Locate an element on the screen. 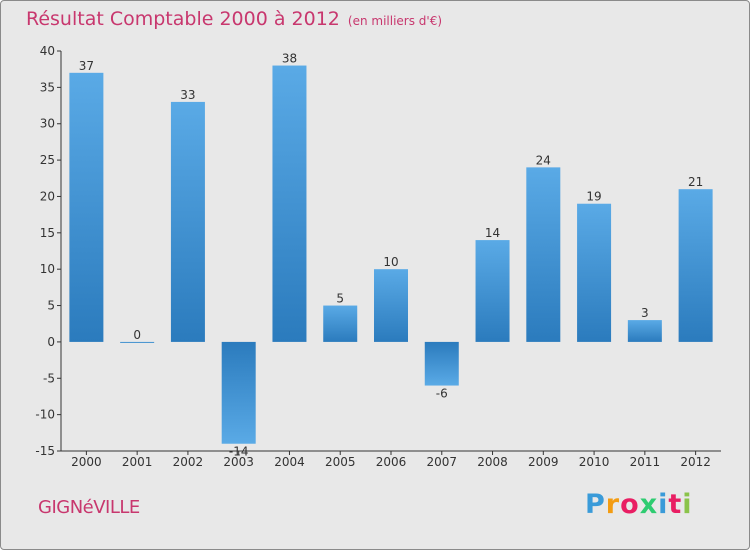  x-tick-label: 2012 is located at coordinates (695, 462).